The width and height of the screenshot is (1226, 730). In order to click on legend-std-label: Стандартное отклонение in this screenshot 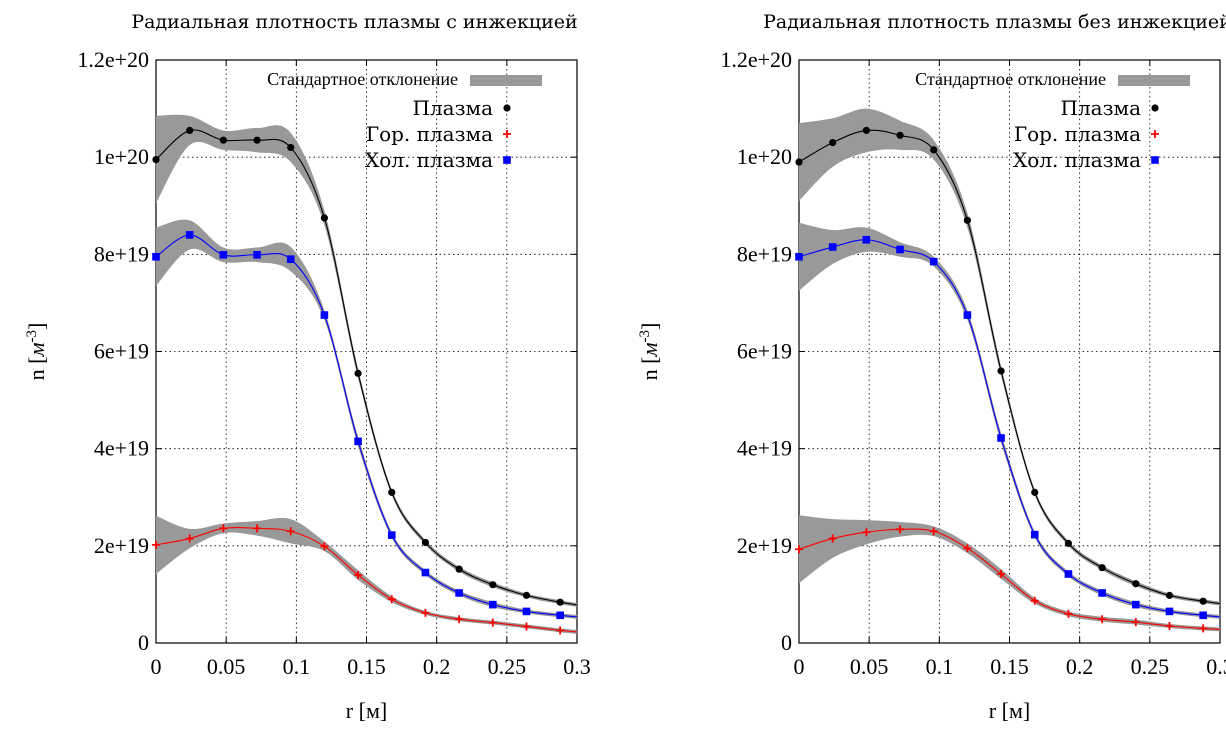, I will do `click(362, 79)`.